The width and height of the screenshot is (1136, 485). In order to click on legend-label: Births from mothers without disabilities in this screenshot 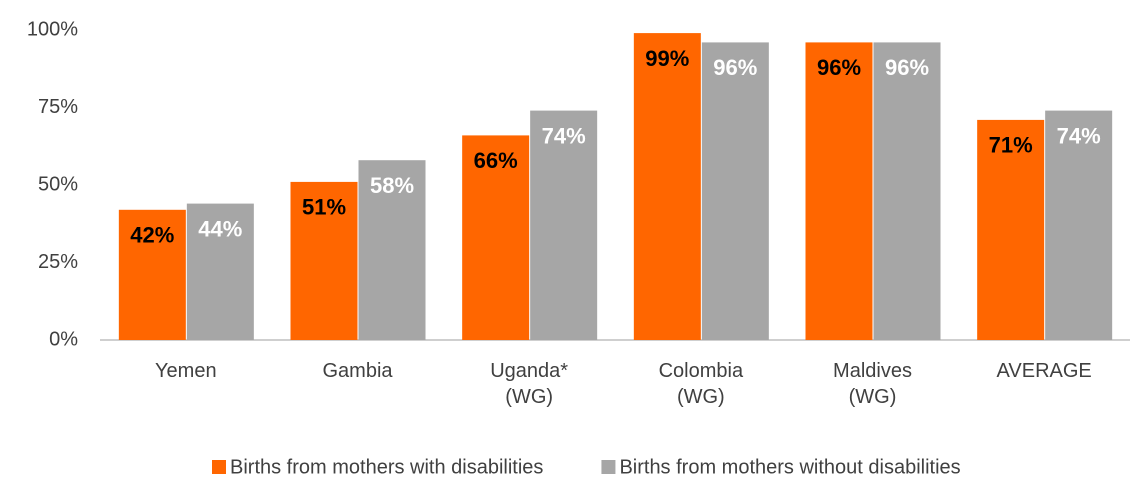, I will do `click(789, 467)`.